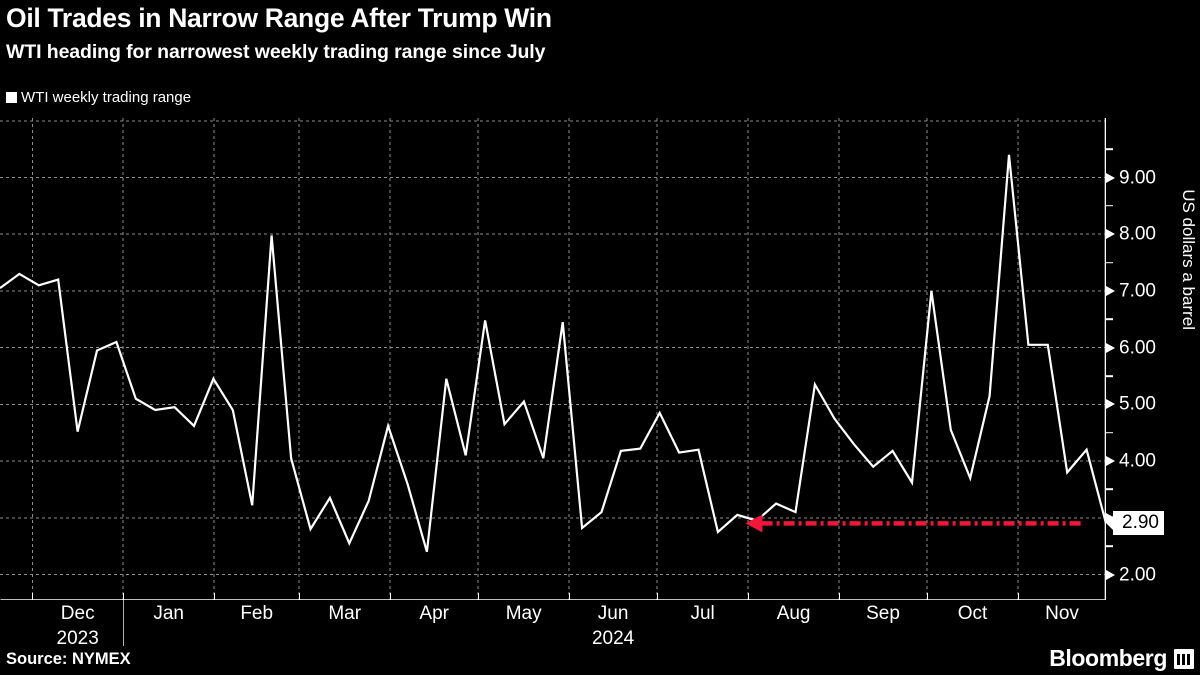  Describe the element at coordinates (1137, 574) in the screenshot. I see `y-axis-tick-label: 2.00` at that location.